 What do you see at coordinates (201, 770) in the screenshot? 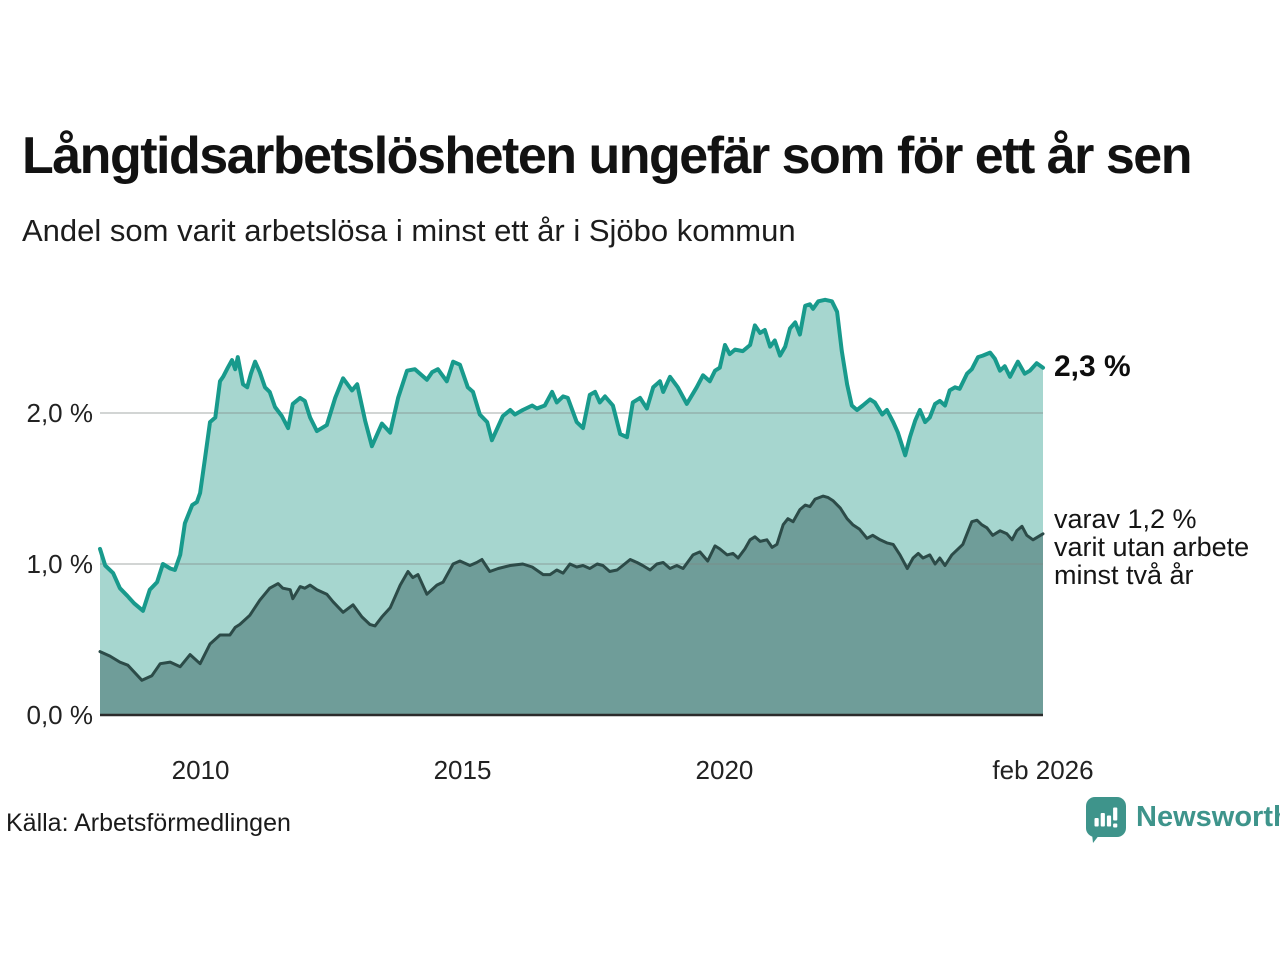
I see `x-tick-label: 2010` at bounding box center [201, 770].